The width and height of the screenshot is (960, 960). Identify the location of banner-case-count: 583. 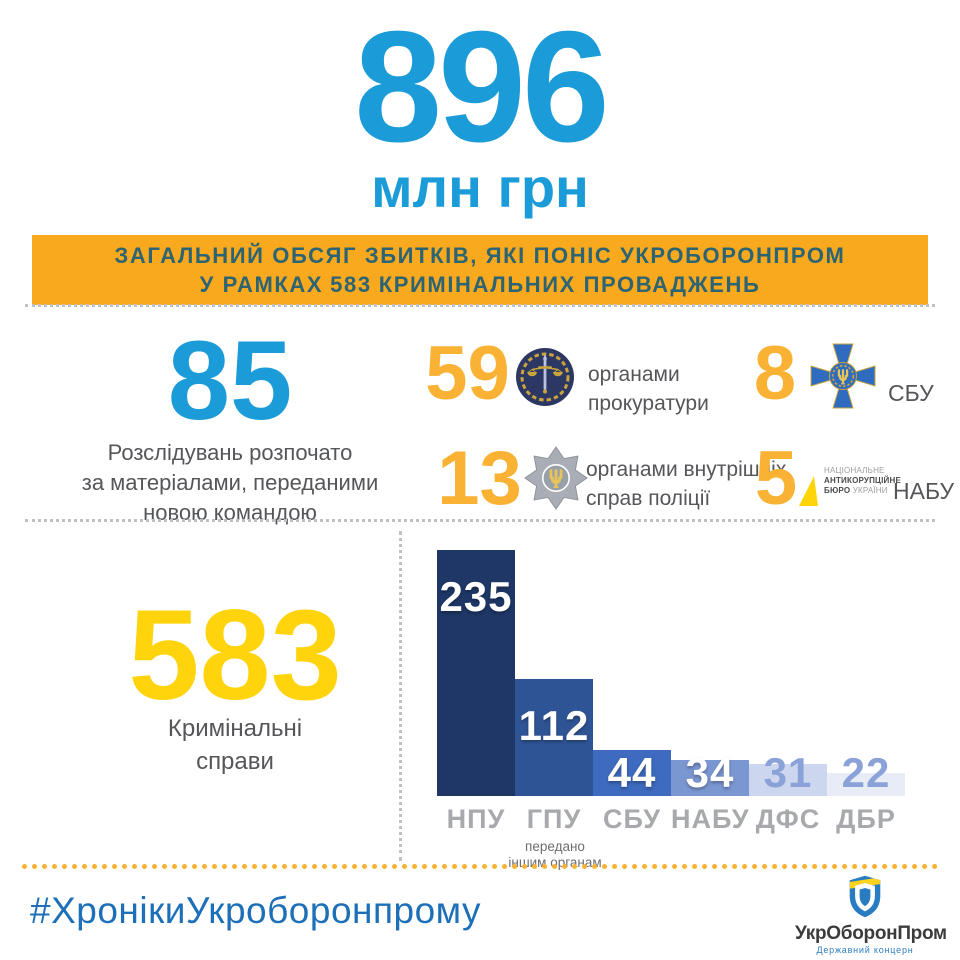
(351, 284).